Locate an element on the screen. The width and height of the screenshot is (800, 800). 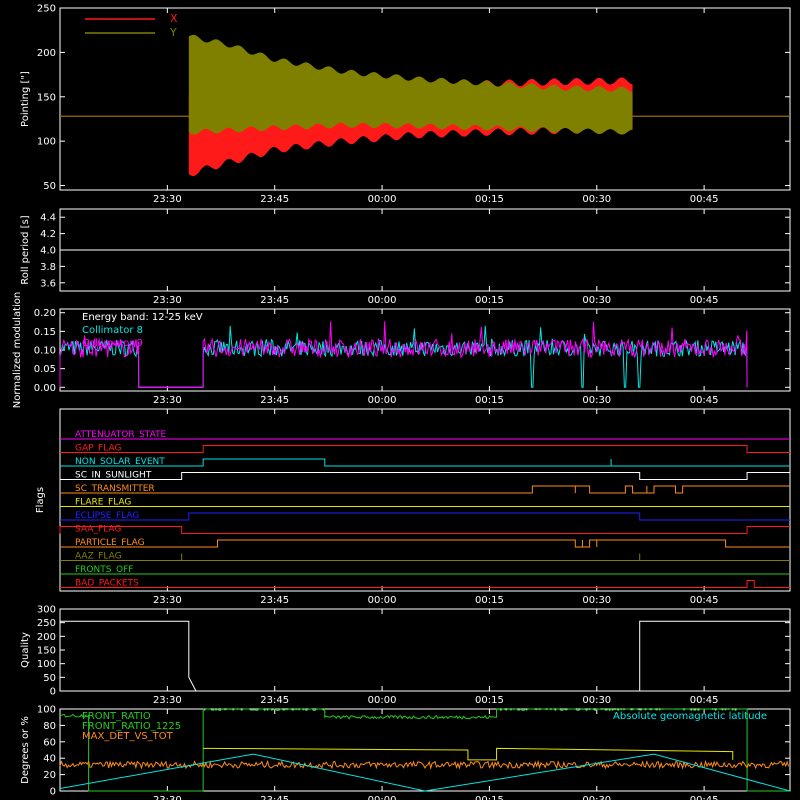
flag-label: SAA_FLAG is located at coordinates (98, 530).